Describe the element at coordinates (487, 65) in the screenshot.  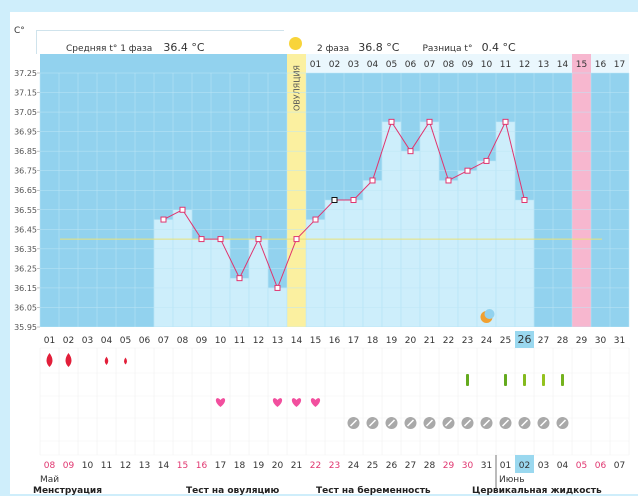
I see `phase2-day-label: 10` at that location.